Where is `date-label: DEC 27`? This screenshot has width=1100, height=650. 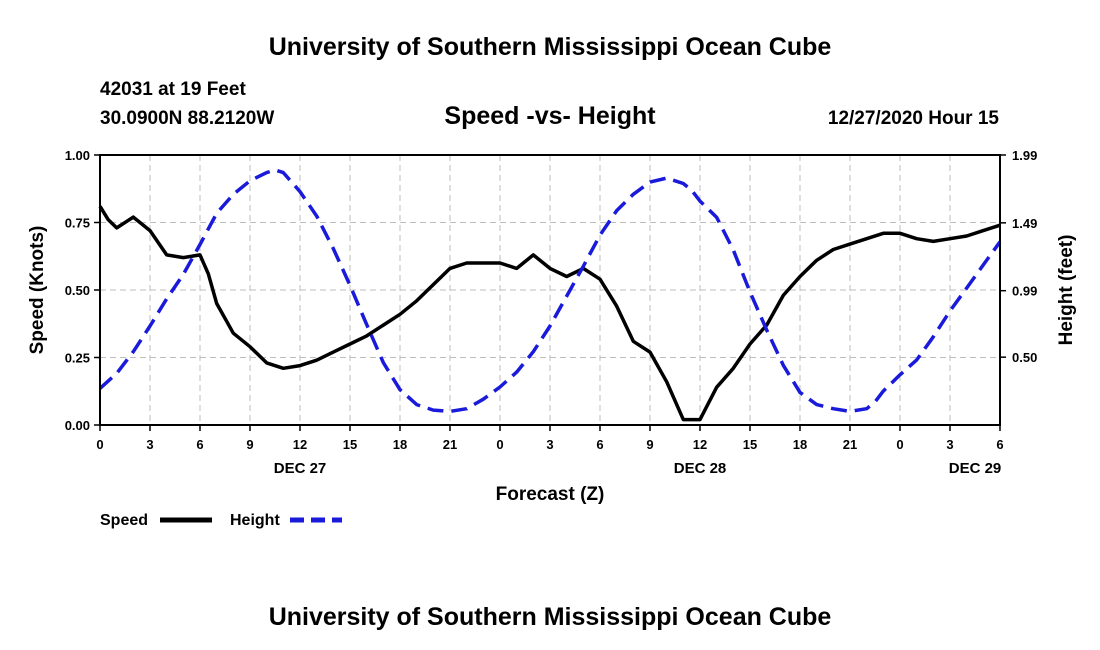 date-label: DEC 27 is located at coordinates (300, 468).